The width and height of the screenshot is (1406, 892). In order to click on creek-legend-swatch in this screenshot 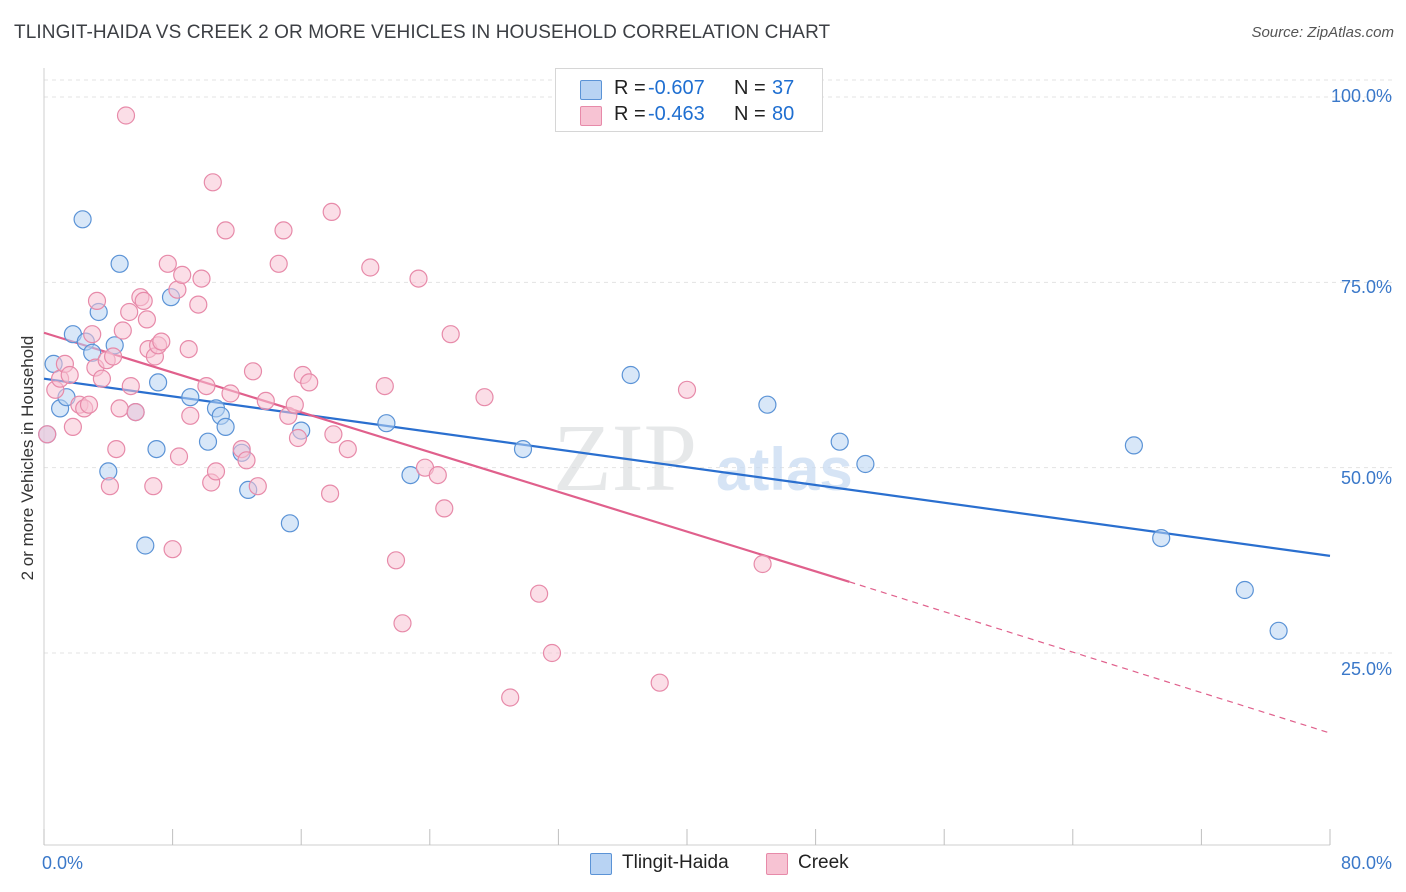, I will do `click(777, 864)`.